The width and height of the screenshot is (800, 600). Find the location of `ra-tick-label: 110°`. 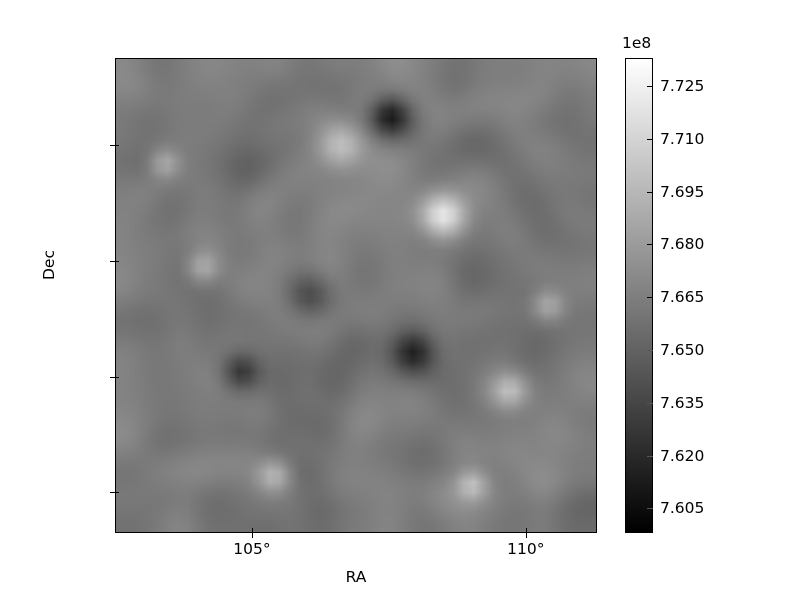

ra-tick-label: 110° is located at coordinates (526, 549).